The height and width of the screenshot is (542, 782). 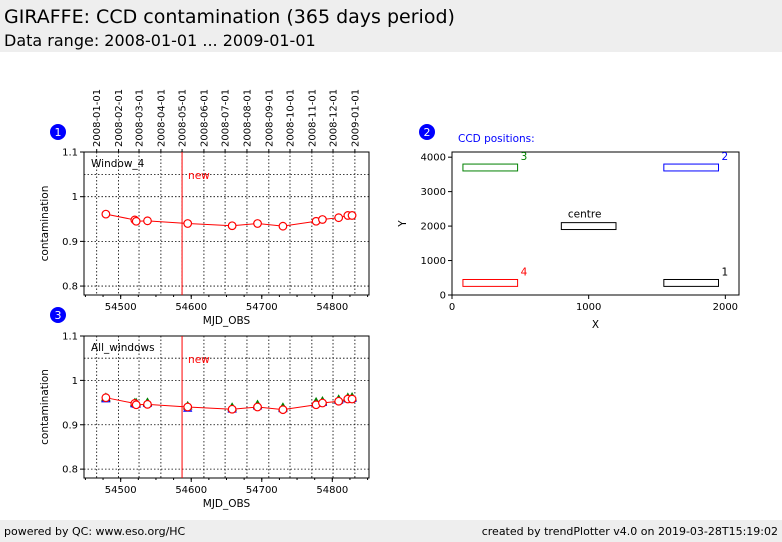 What do you see at coordinates (75, 381) in the screenshot?
I see `panel-3-y-tick-label: 1` at bounding box center [75, 381].